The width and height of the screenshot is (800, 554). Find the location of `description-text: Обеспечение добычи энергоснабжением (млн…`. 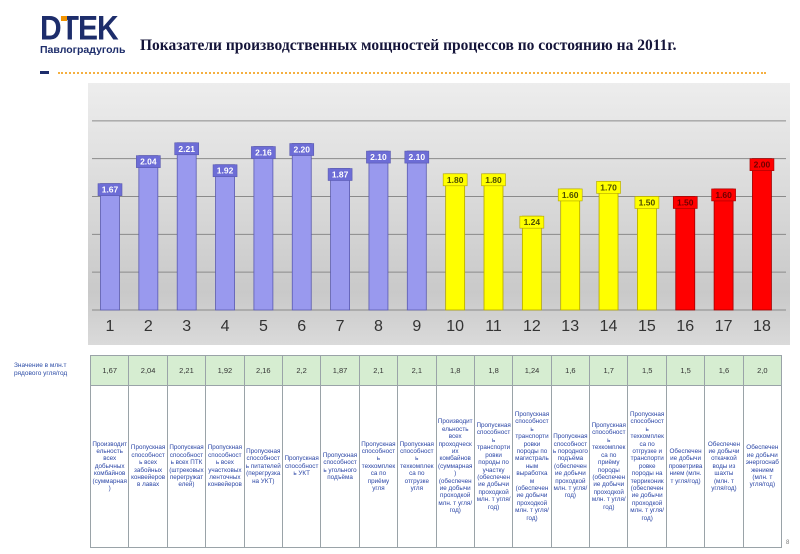

description-text: Обеспечение добычи энергоснабжением (млн… is located at coordinates (762, 466).